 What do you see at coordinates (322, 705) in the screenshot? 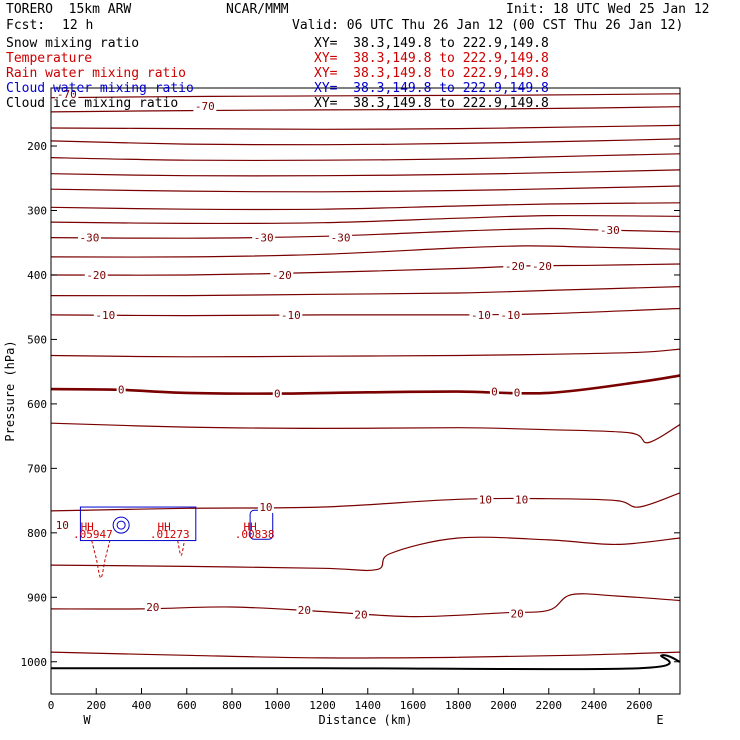
I see `x-tick-label: 1200` at bounding box center [322, 705].